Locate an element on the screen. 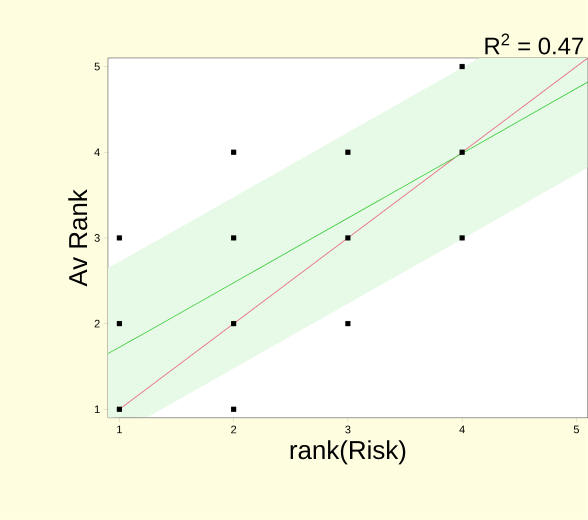  y-tick-label: 4 is located at coordinates (97, 152).